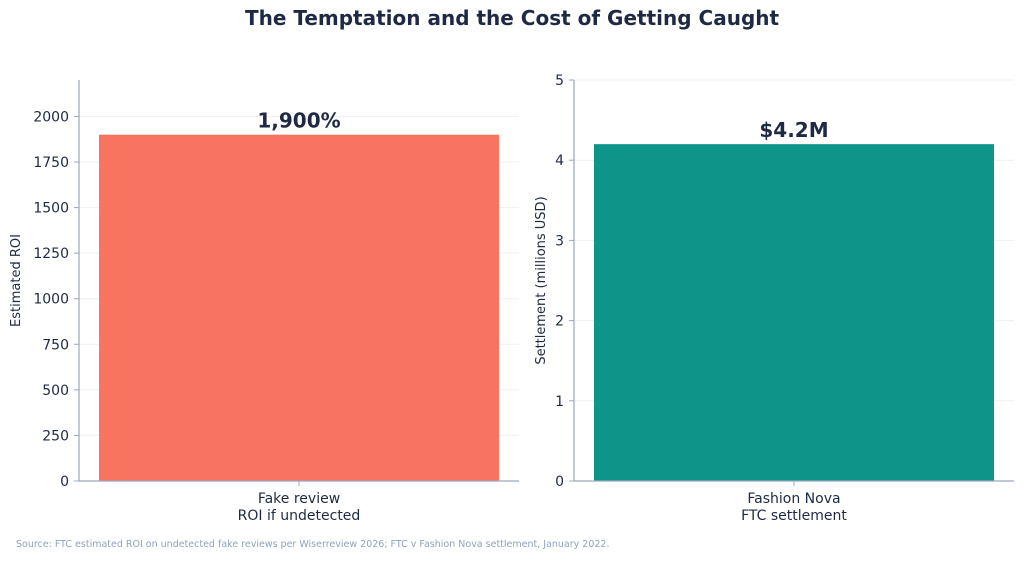 The width and height of the screenshot is (1024, 561). What do you see at coordinates (16, 280) in the screenshot?
I see `y-axis-label: Estimated ROI` at bounding box center [16, 280].